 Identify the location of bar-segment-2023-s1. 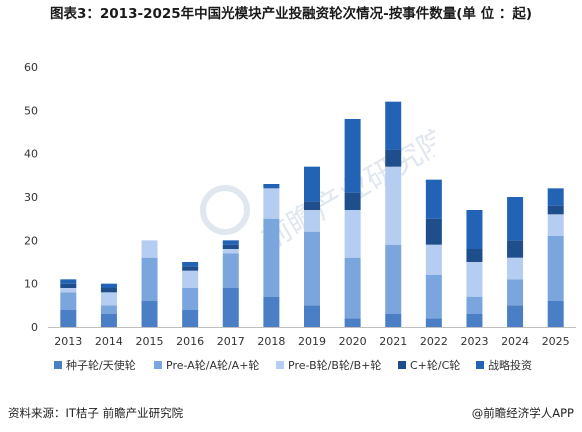
(474, 305).